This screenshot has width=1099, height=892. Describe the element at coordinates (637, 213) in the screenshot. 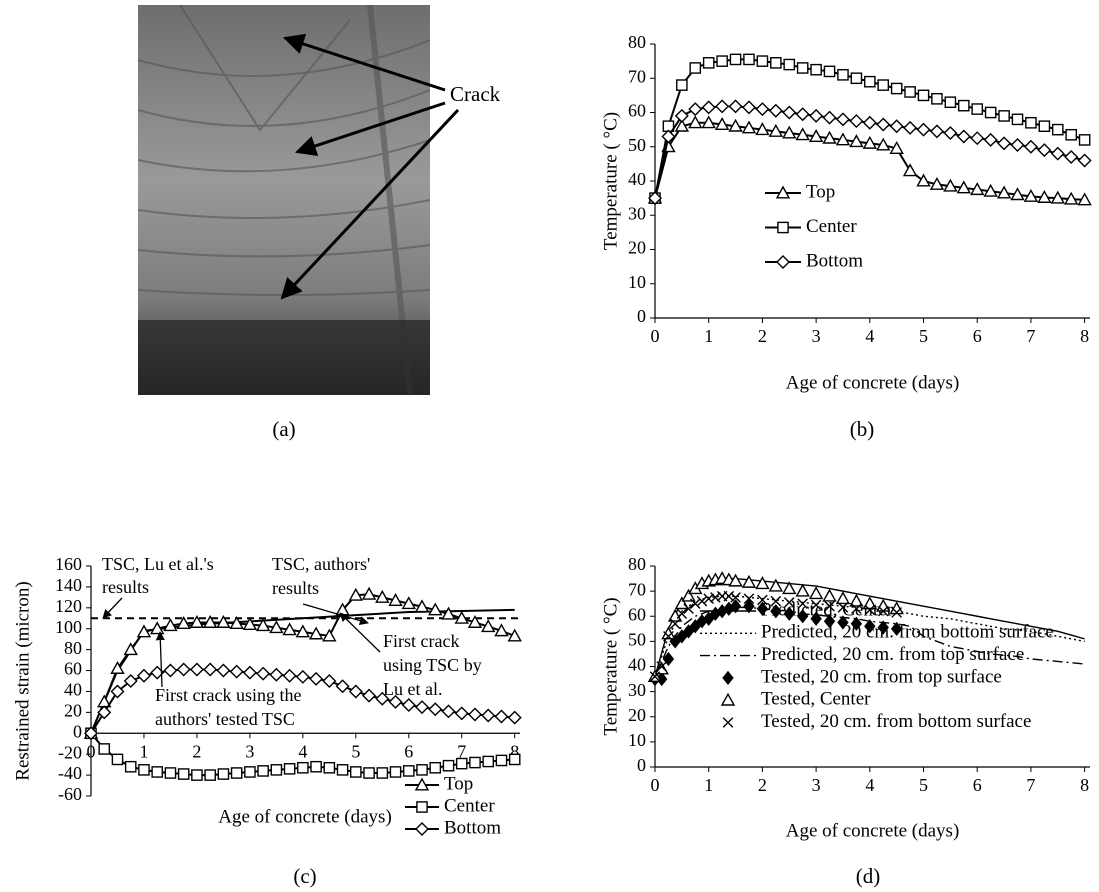

I see `y-tick-label: 30` at that location.